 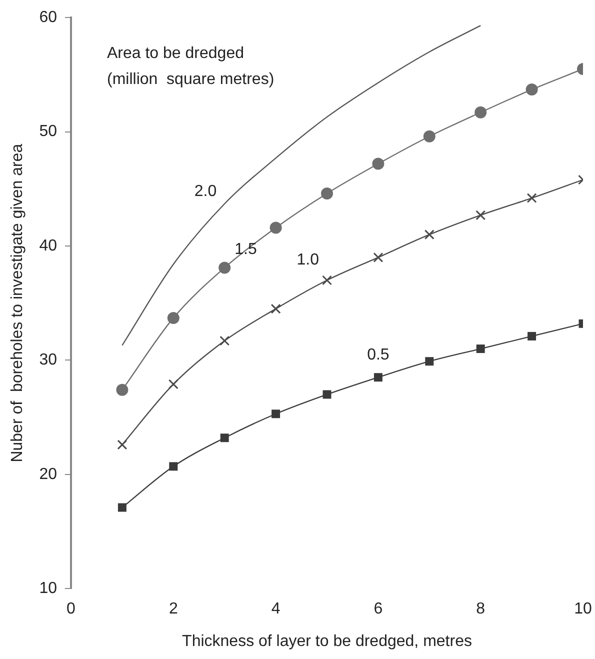 What do you see at coordinates (327, 641) in the screenshot?
I see `x-axis-title: Thickness of layer to be dredged, metres` at bounding box center [327, 641].